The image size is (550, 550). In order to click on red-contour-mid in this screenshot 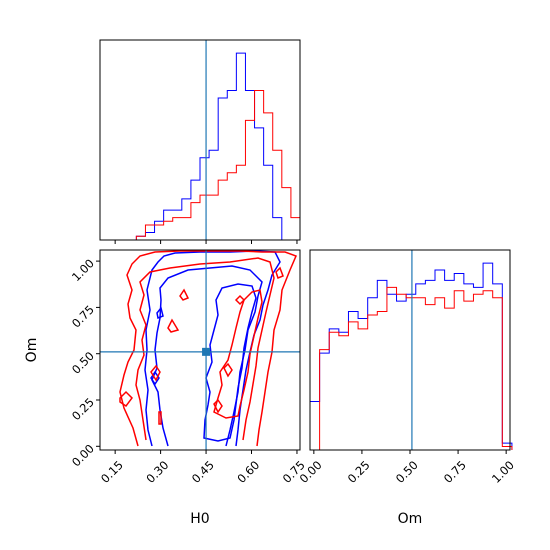, I will do `click(205, 349)`.